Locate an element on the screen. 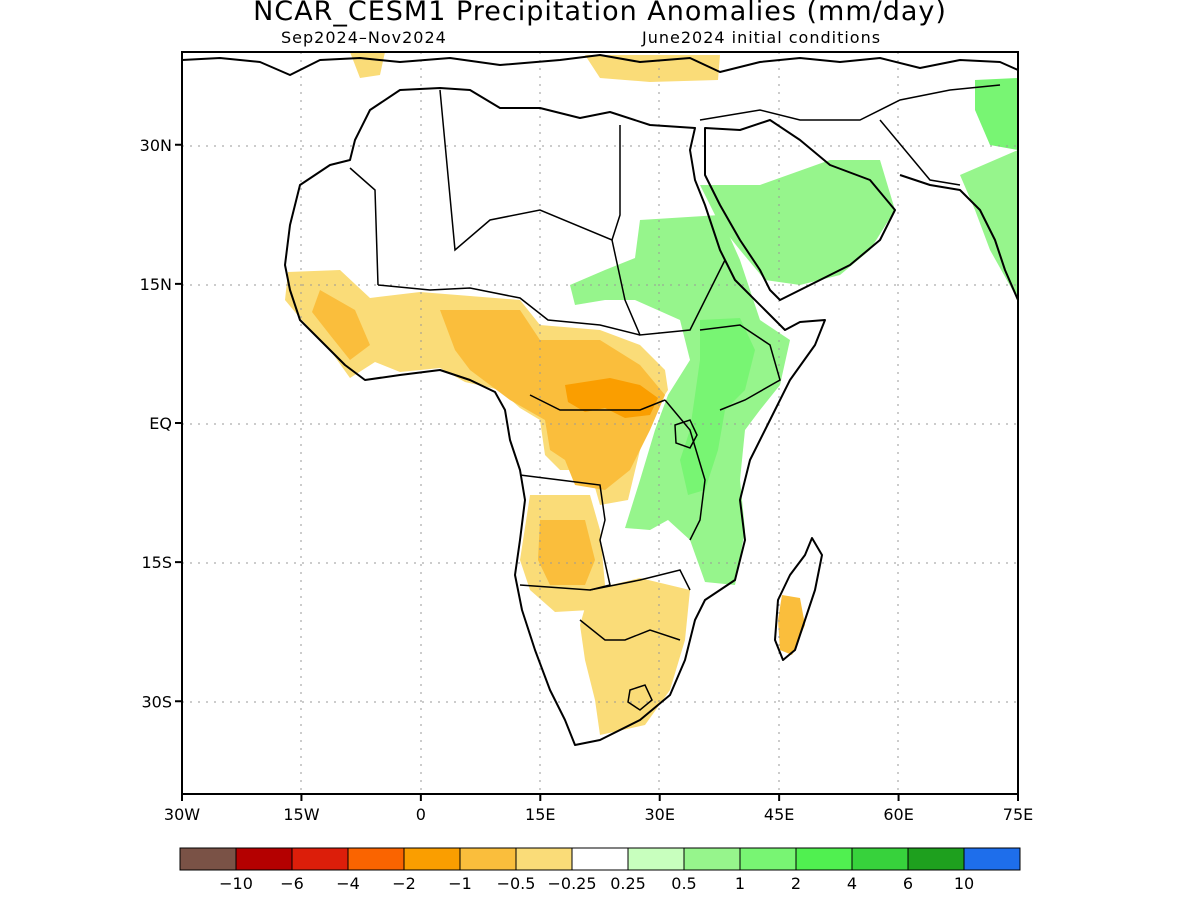  coastline-south-asia is located at coordinates (958, 237).